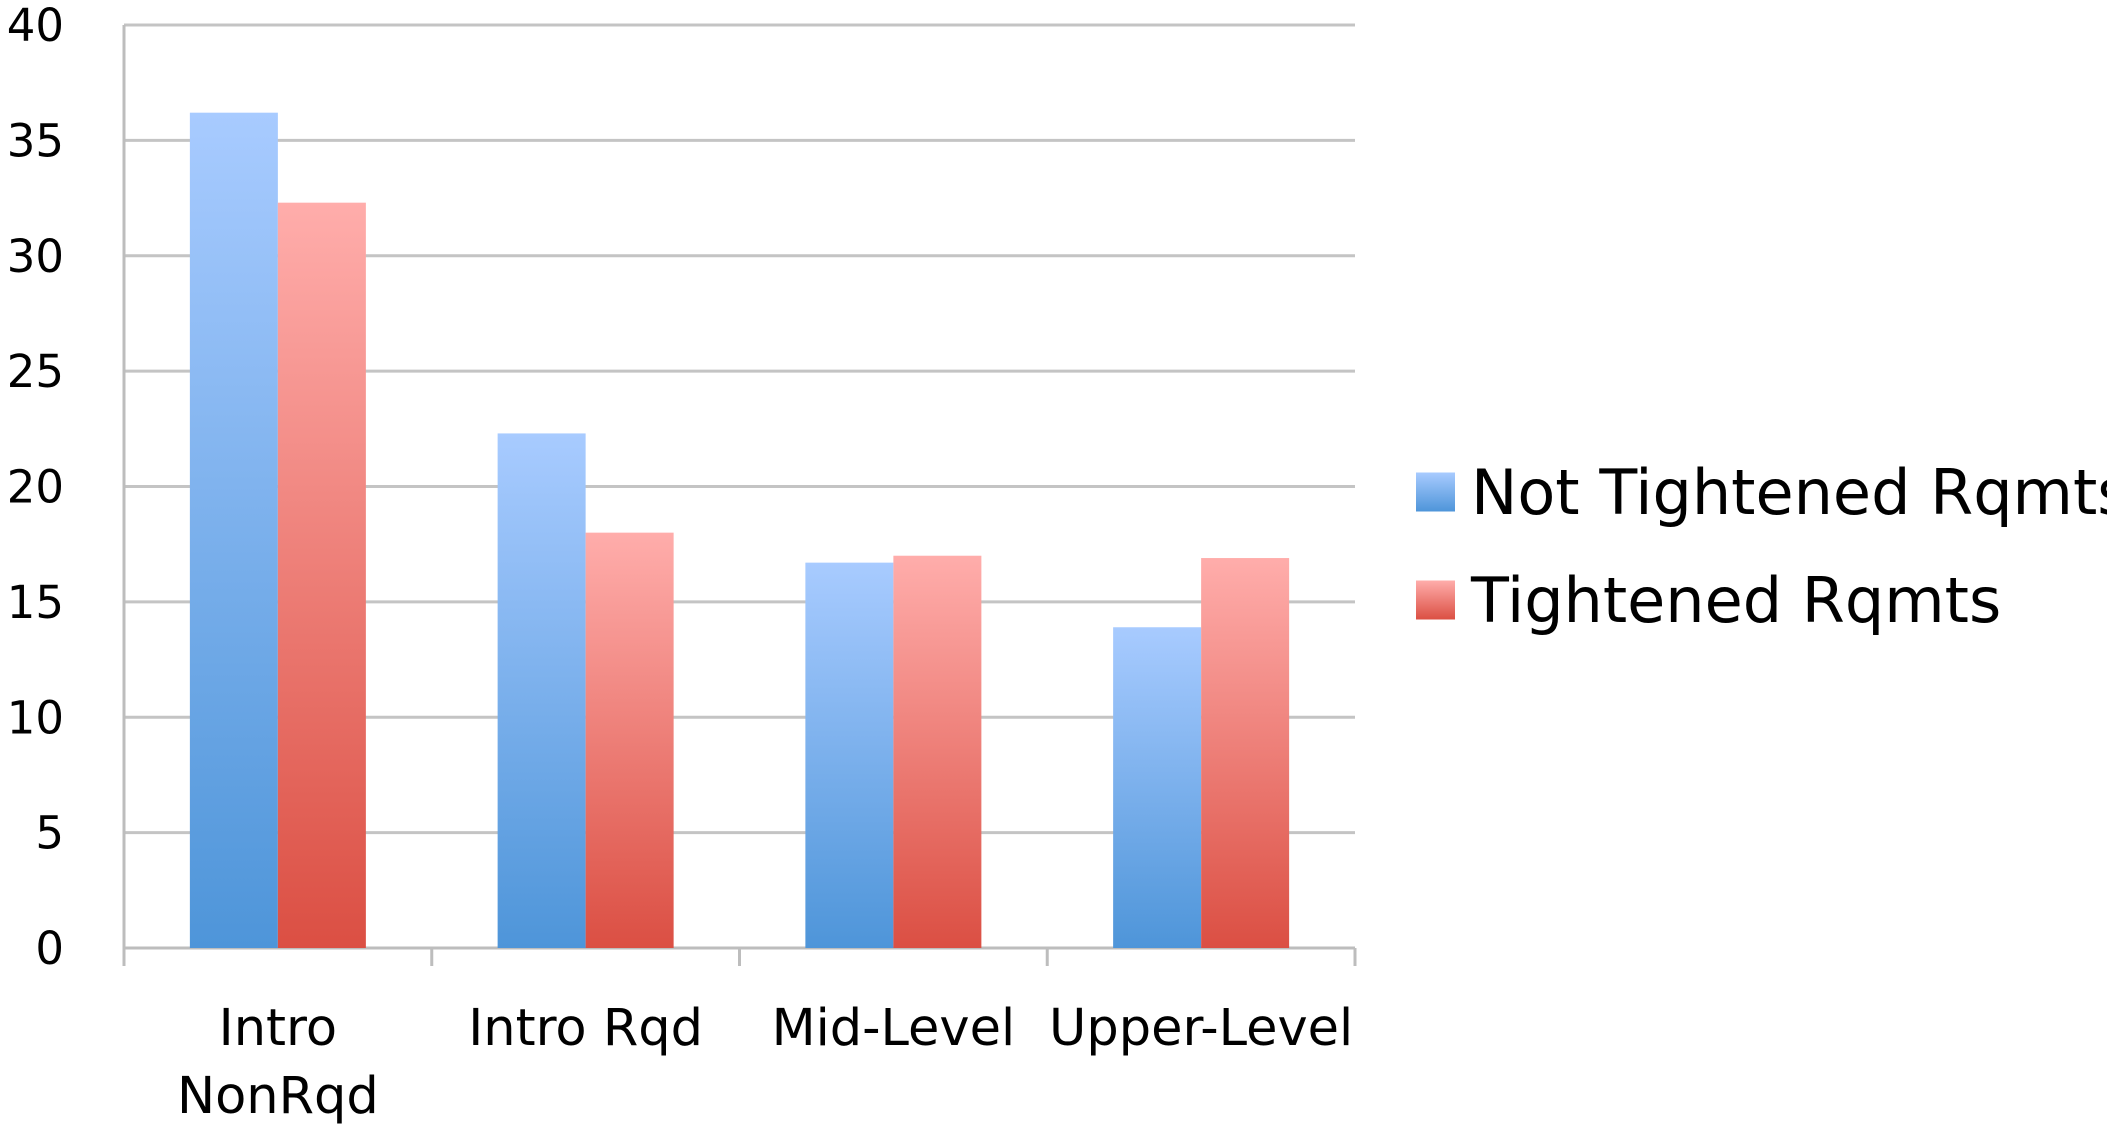 Image resolution: width=2107 pixels, height=1126 pixels. Describe the element at coordinates (35, 26) in the screenshot. I see `y-tick-label-40: 40` at that location.